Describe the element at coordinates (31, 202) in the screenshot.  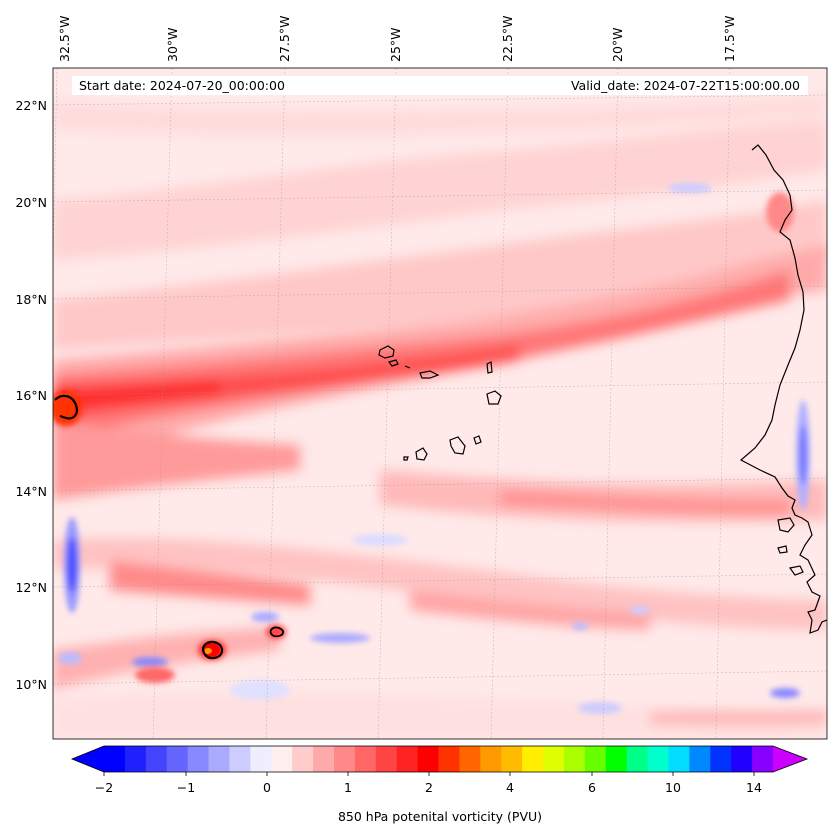
I see `lat-label: 20°N` at that location.